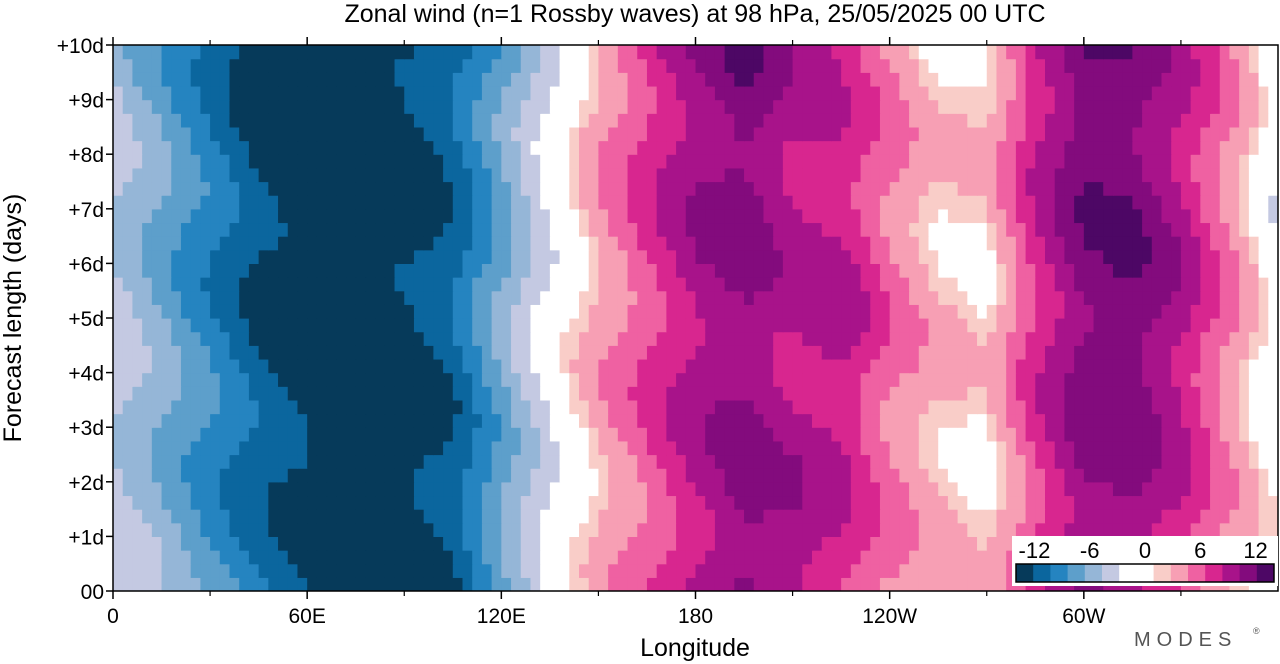  Describe the element at coordinates (1059, 573) in the screenshot. I see `colorbar-swatch` at that location.